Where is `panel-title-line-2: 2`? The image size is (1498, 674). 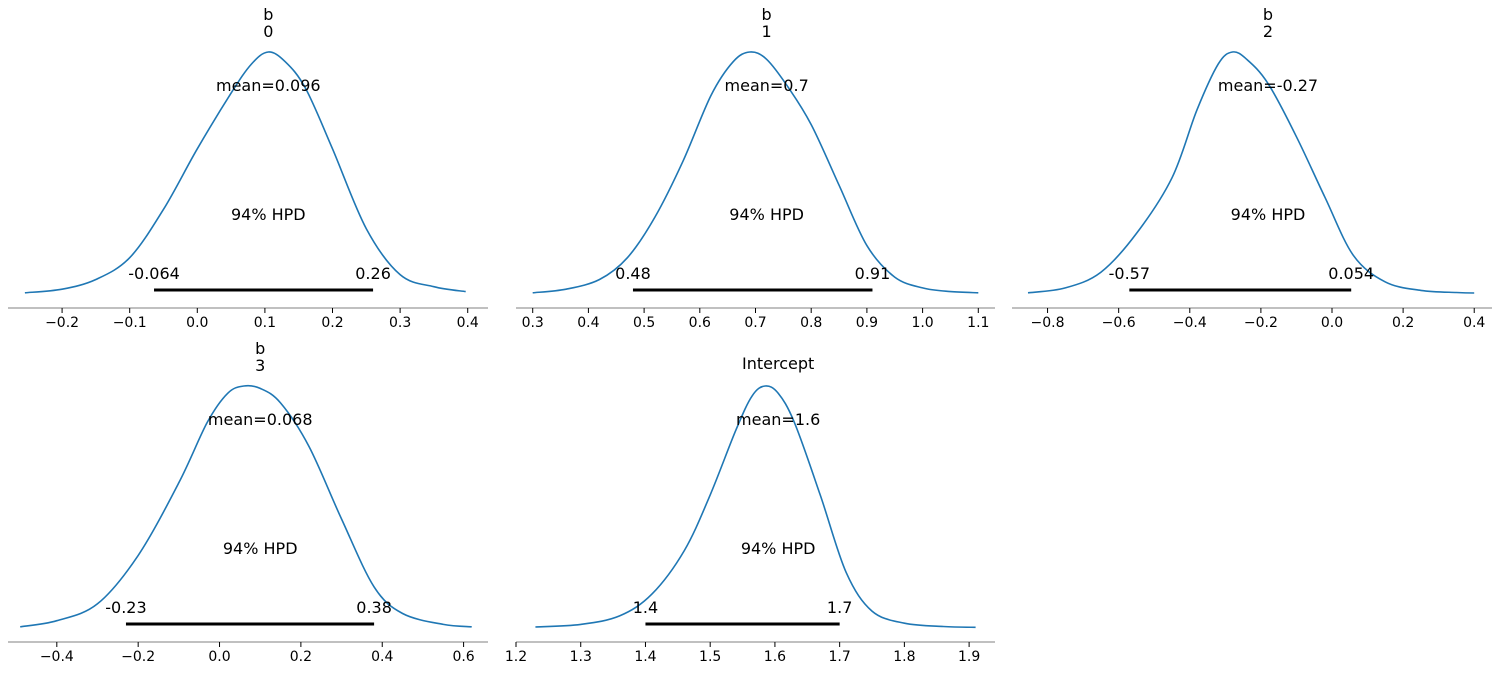 panel-title-line-2: 2 is located at coordinates (1268, 31).